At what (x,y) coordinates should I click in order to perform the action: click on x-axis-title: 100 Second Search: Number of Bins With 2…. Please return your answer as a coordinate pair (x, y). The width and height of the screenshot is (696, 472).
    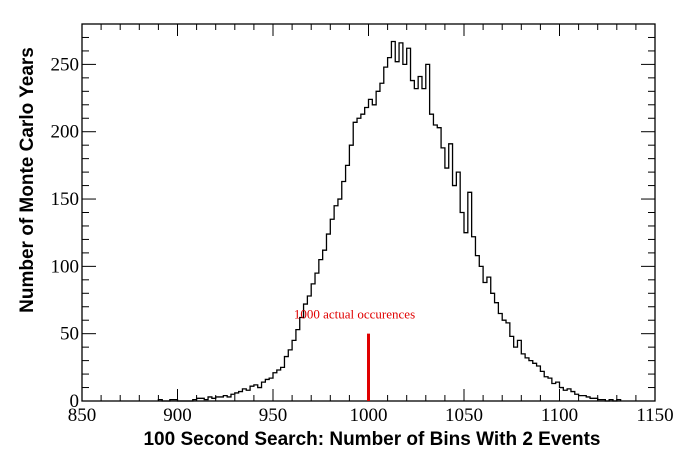
    Looking at the image, I should click on (371, 439).